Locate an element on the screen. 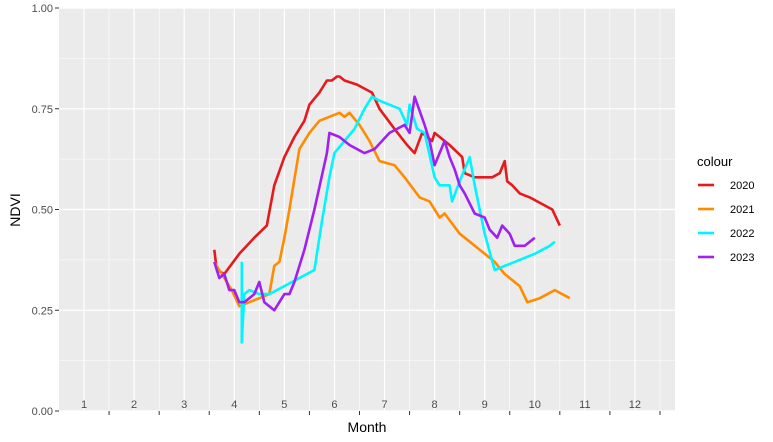 Image resolution: width=773 pixels, height=442 pixels. y-tick-label-0.50: 0.50 is located at coordinates (42, 211).